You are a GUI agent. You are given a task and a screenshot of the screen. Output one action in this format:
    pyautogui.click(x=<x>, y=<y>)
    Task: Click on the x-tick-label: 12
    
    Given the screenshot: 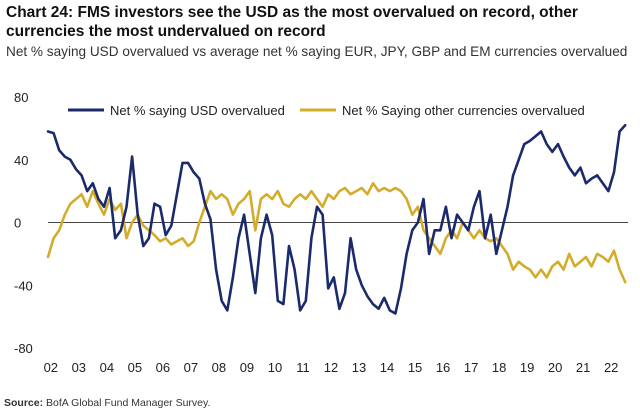 What is the action you would take?
    pyautogui.click(x=331, y=367)
    